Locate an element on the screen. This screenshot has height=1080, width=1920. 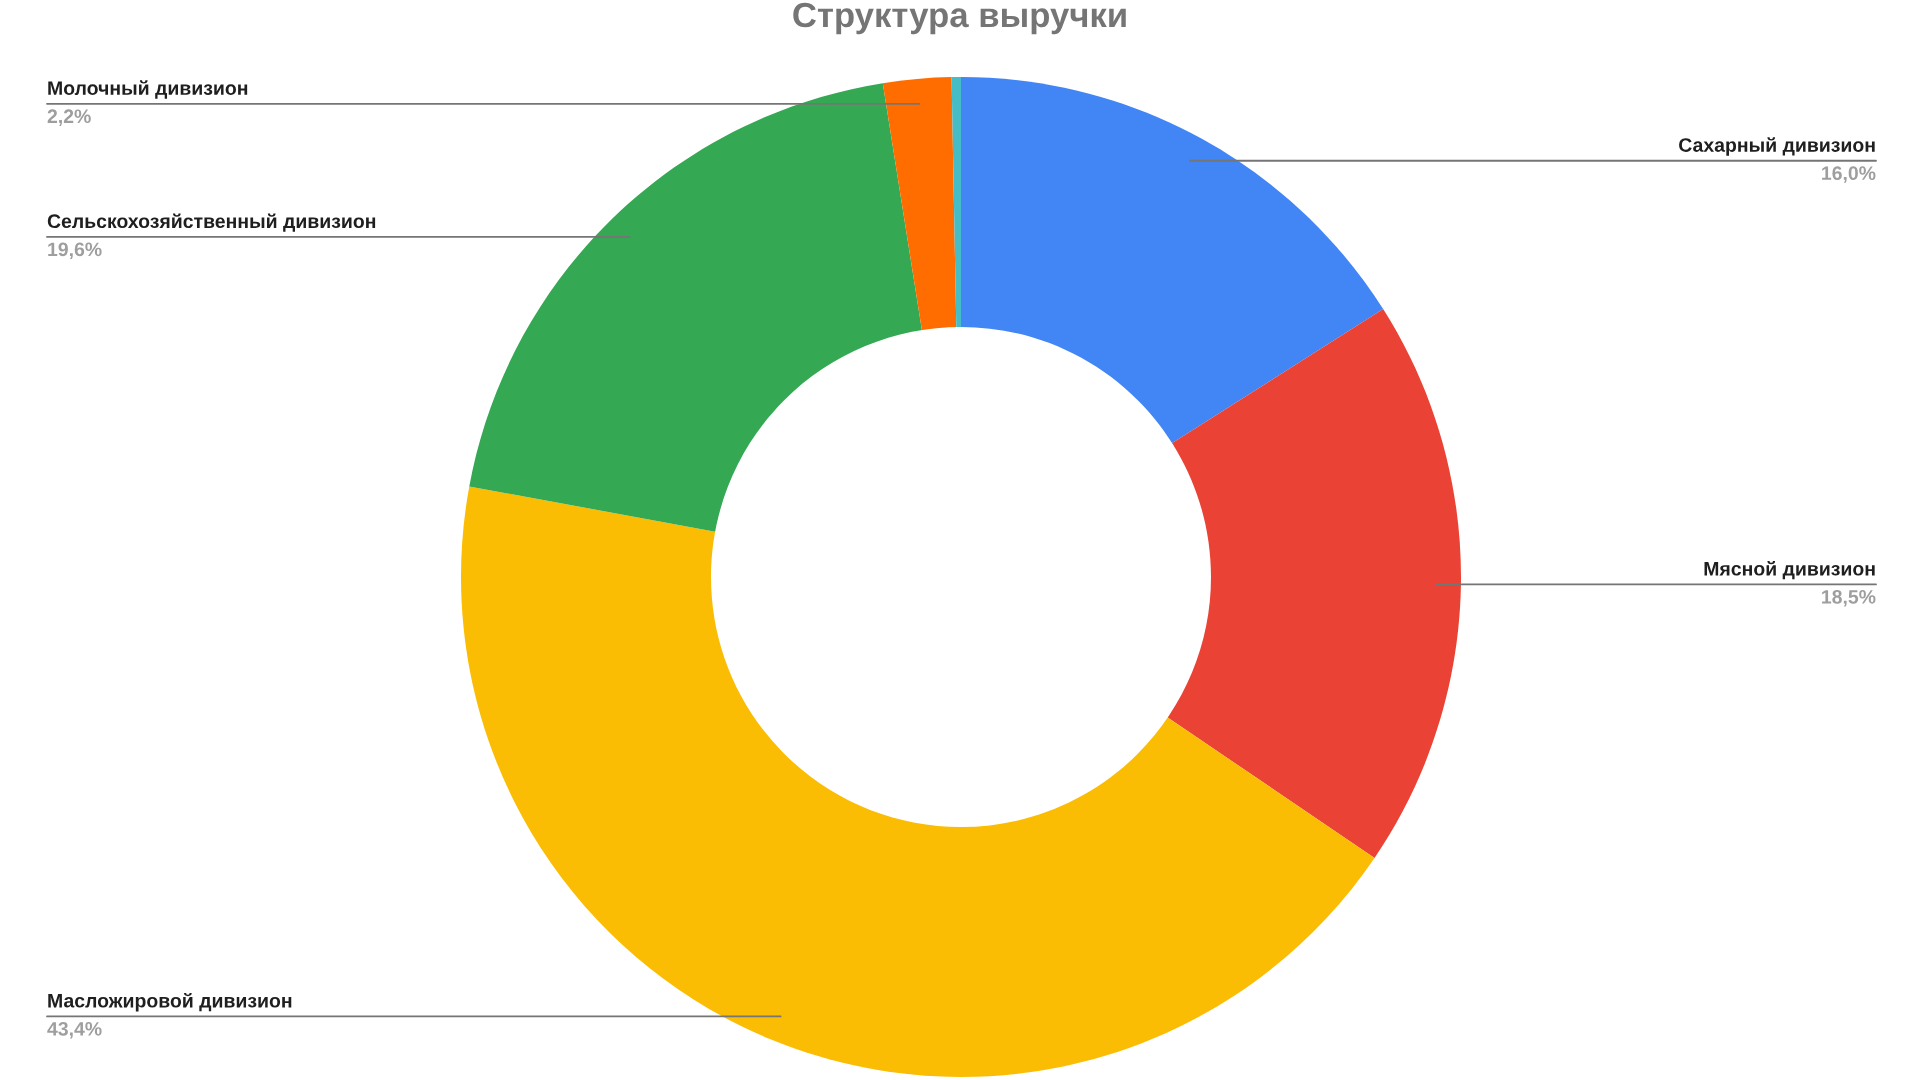
slice-label: Мясной дивизион is located at coordinates (1789, 570).